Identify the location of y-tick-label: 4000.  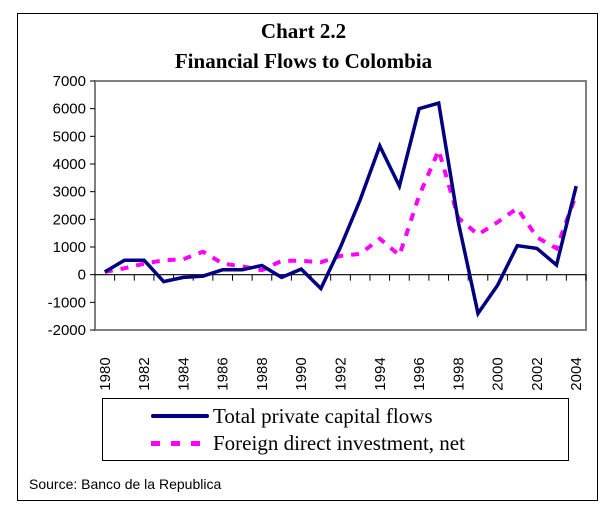
(69, 164).